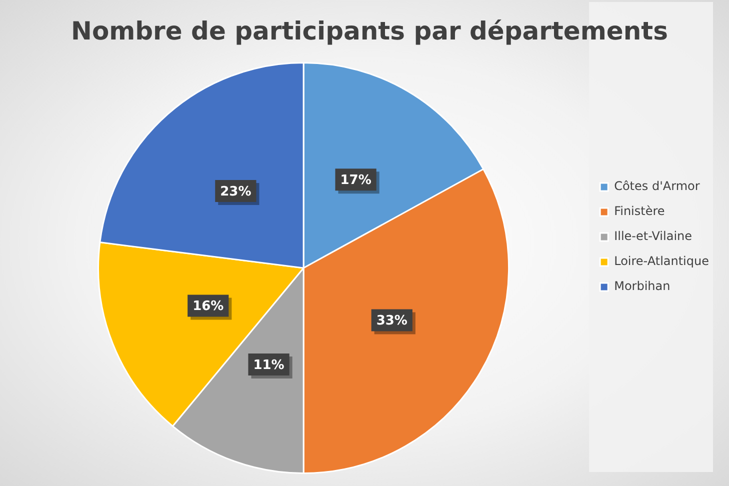  What do you see at coordinates (356, 180) in the screenshot?
I see `data-label: 17%` at bounding box center [356, 180].